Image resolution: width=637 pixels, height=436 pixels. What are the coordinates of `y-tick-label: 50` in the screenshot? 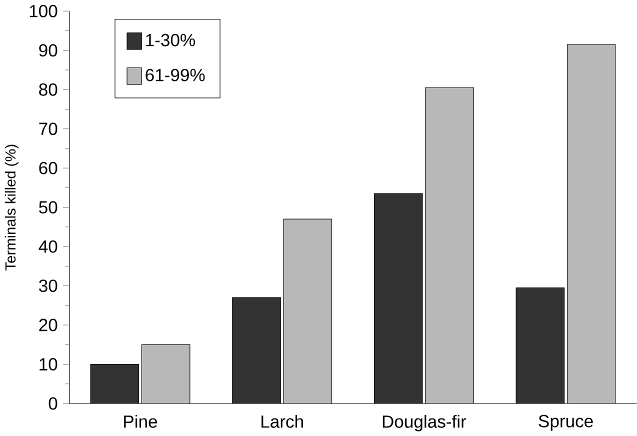 It's located at (48, 207).